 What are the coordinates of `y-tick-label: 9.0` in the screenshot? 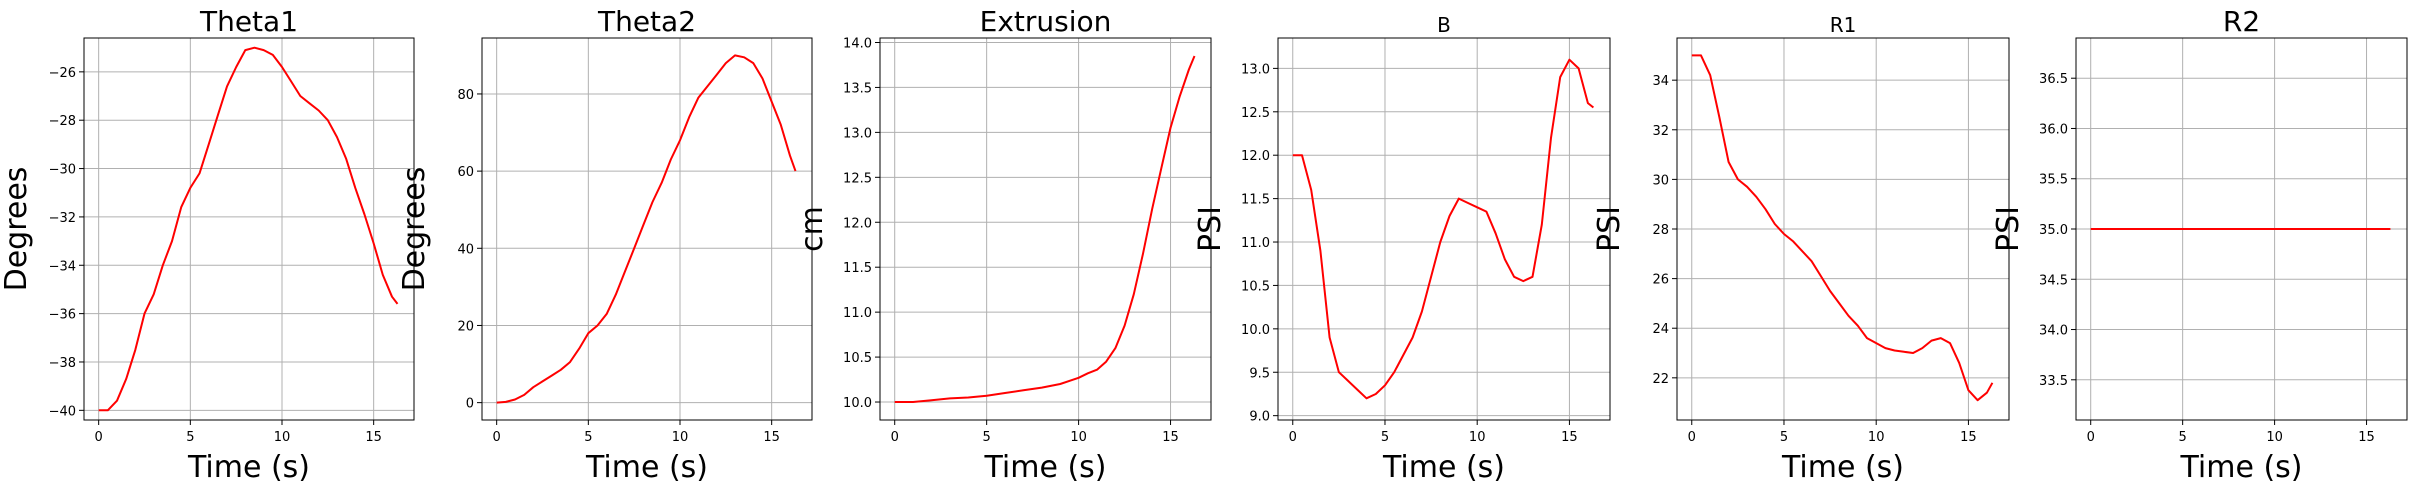 It's located at (1259, 417).